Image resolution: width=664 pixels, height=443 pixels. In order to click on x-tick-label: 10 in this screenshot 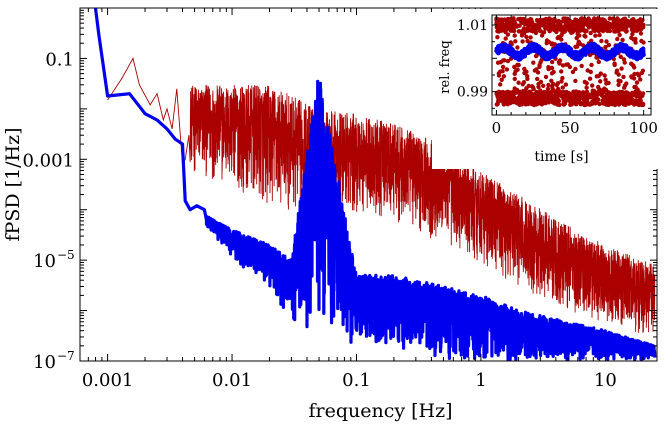, I will do `click(605, 380)`.